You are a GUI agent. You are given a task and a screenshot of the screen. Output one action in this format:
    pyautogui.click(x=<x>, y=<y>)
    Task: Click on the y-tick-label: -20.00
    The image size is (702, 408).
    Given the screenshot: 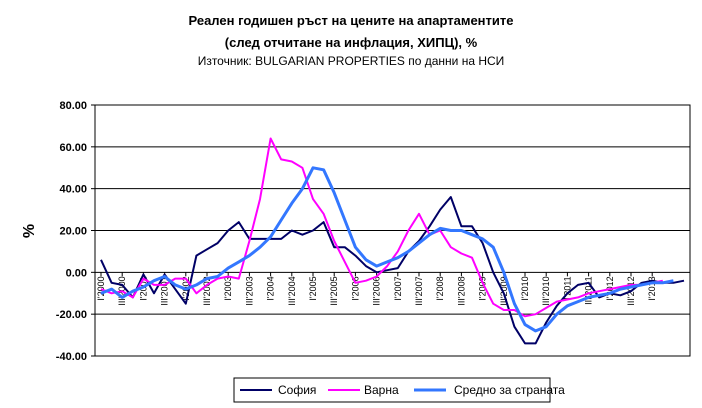 What is the action you would take?
    pyautogui.click(x=71, y=315)
    